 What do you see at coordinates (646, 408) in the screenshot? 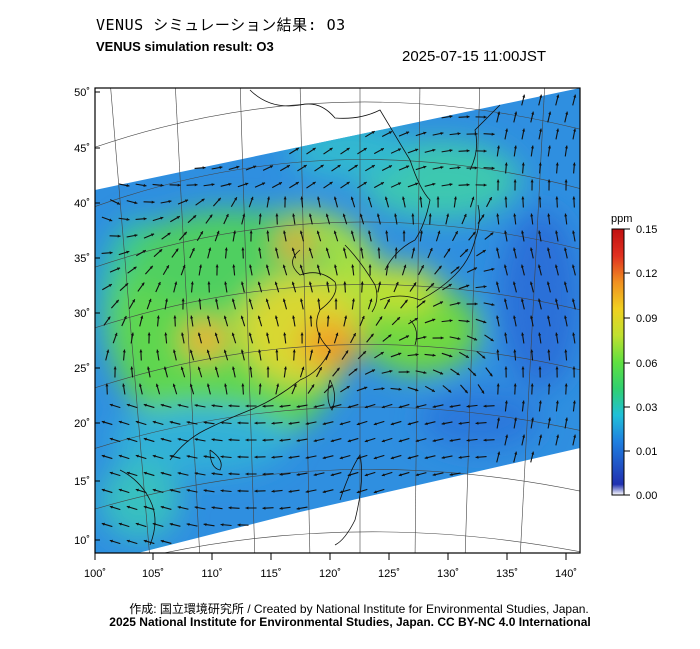
I see `colorbar-tick-label: 0.03` at bounding box center [646, 408].